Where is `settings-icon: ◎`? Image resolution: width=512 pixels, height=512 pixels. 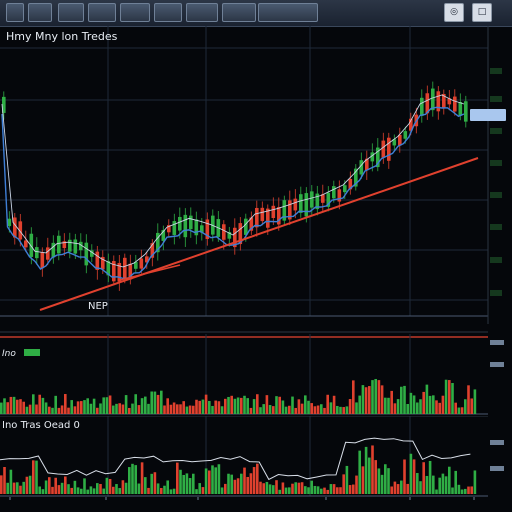 settings-icon: ◎ is located at coordinates (454, 12).